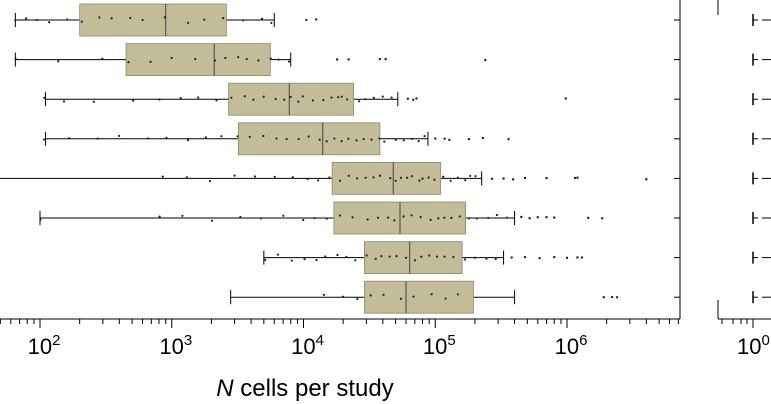 The width and height of the screenshot is (771, 404). What do you see at coordinates (188, 340) in the screenshot?
I see `tick-exponent: 3` at bounding box center [188, 340].